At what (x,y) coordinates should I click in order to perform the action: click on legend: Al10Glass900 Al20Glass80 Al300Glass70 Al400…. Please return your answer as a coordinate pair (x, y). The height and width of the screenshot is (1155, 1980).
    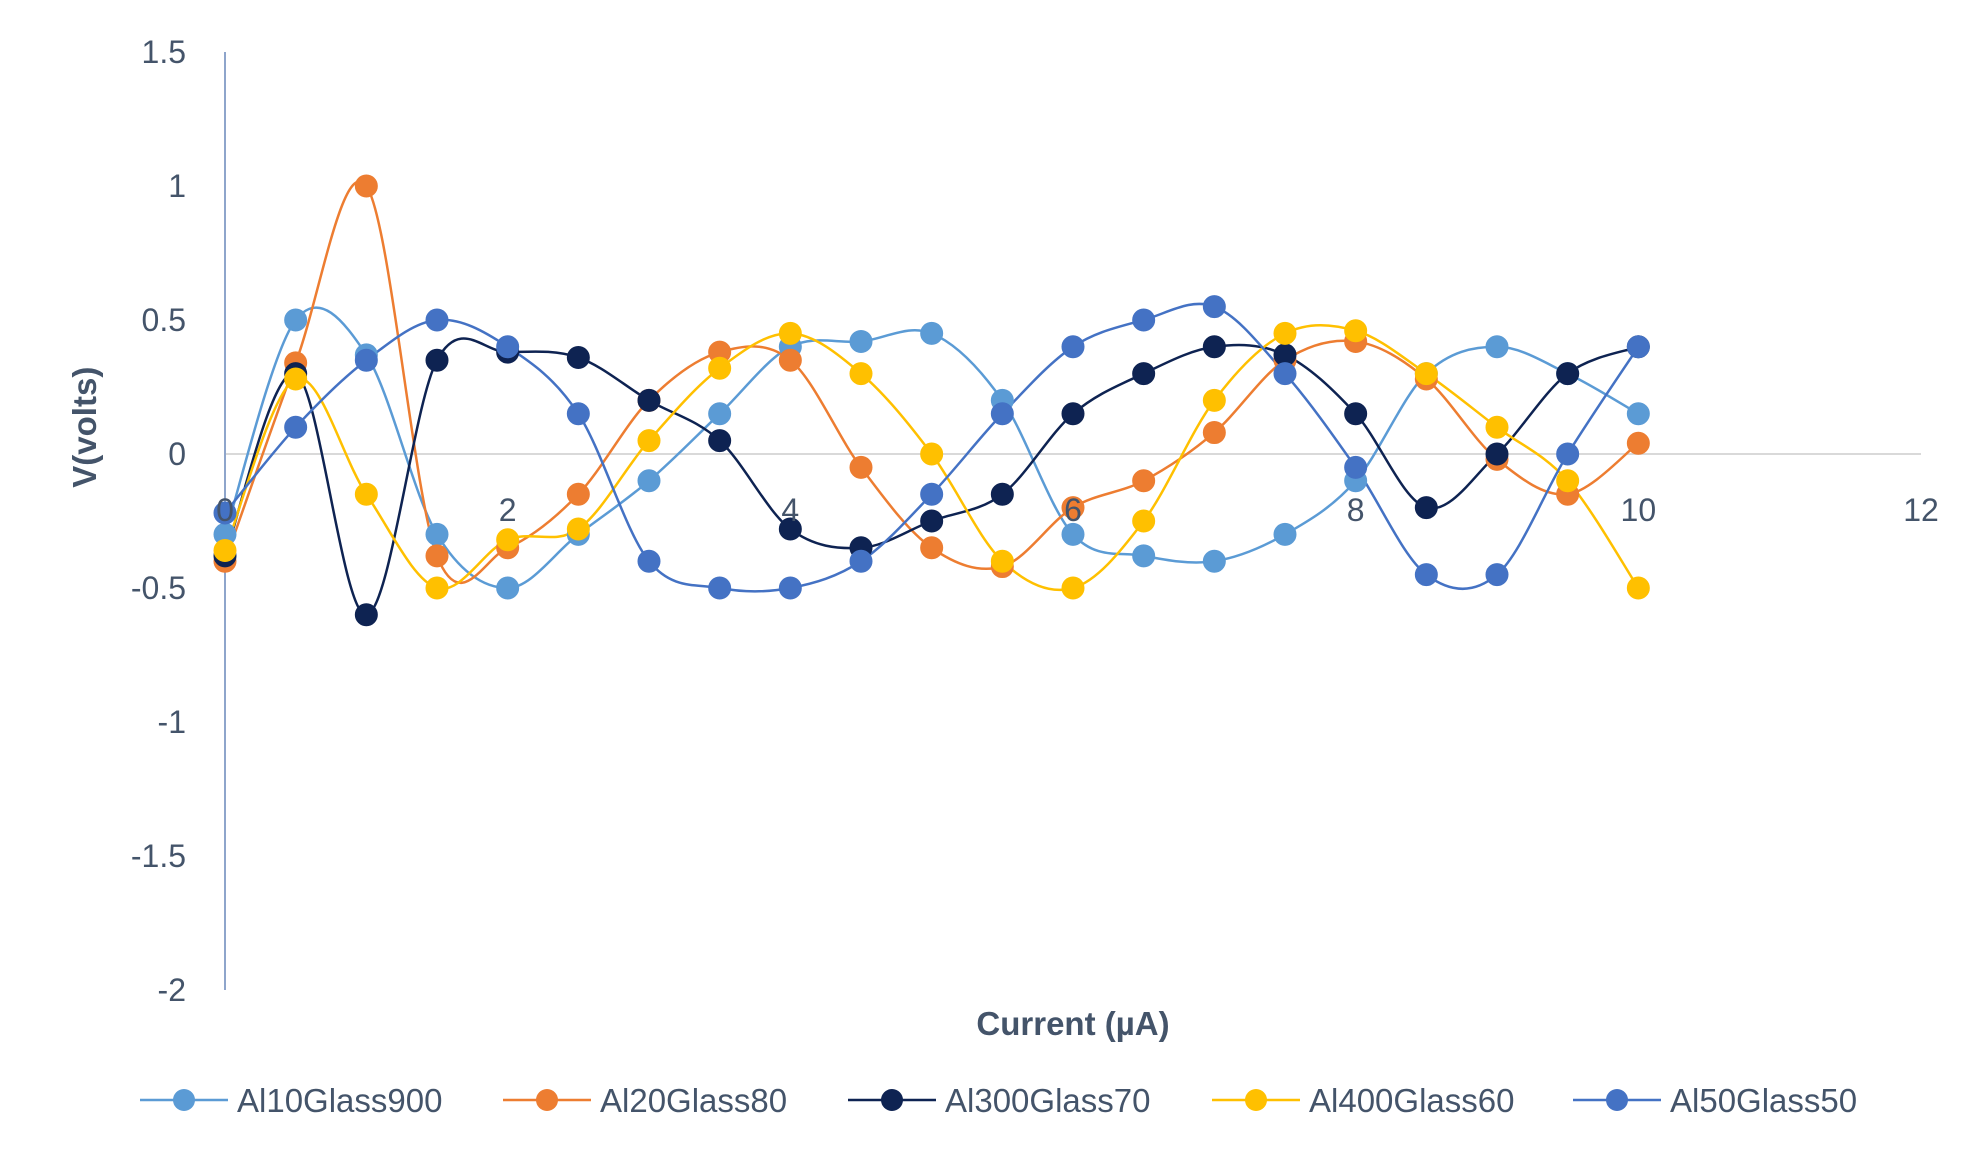
    Looking at the image, I should click on (998, 1100).